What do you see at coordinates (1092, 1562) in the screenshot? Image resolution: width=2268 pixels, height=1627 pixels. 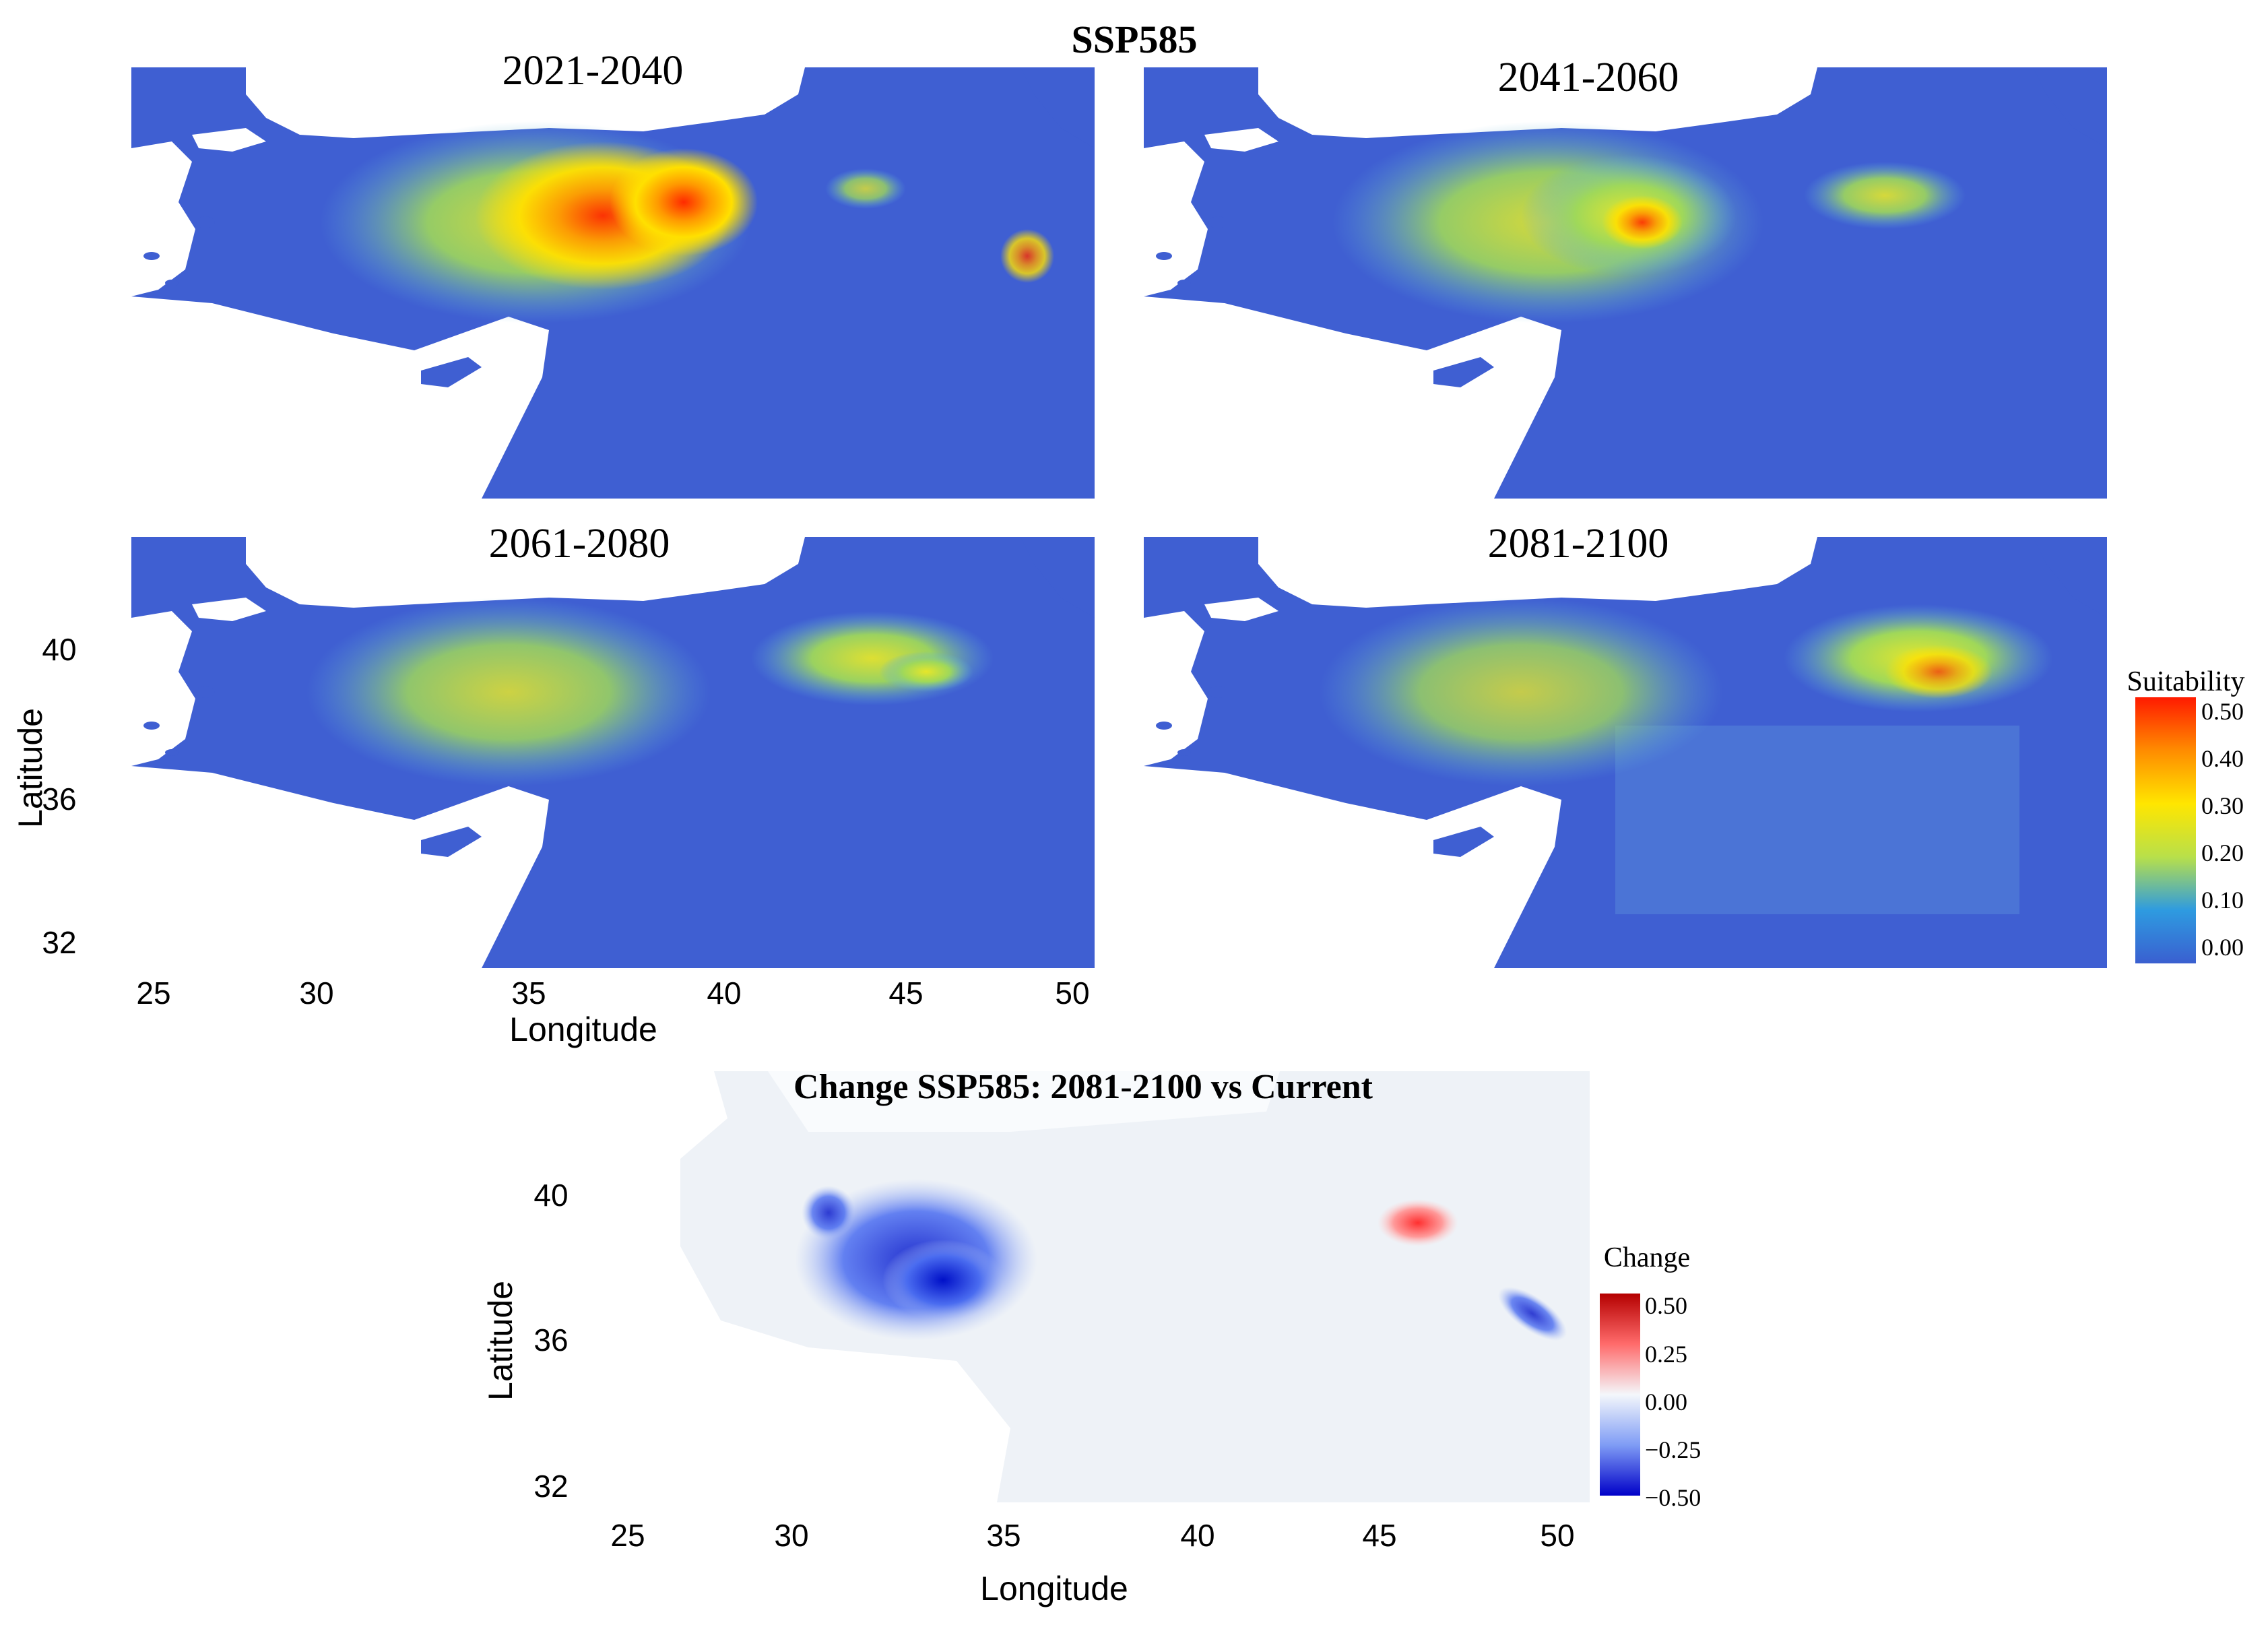 I see `x-axis-change: 25 30 35 40 45 50 Longitude` at bounding box center [1092, 1562].